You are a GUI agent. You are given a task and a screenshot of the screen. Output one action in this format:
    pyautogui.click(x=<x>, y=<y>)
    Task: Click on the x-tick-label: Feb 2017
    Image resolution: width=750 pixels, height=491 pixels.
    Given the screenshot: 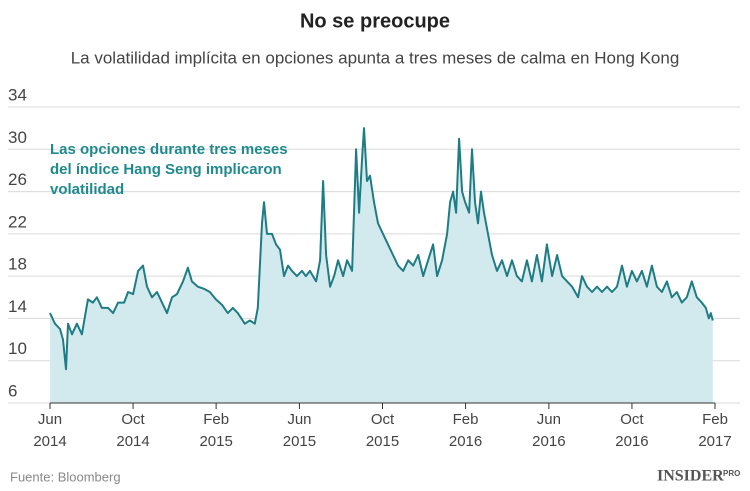 What is the action you would take?
    pyautogui.click(x=714, y=430)
    